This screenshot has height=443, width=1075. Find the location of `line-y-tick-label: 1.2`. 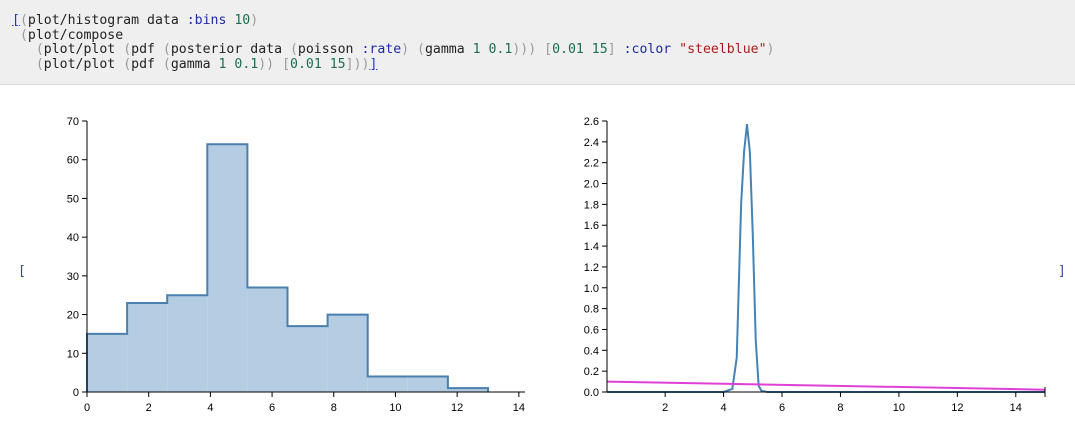

line-y-tick-label: 1.2 is located at coordinates (591, 268).